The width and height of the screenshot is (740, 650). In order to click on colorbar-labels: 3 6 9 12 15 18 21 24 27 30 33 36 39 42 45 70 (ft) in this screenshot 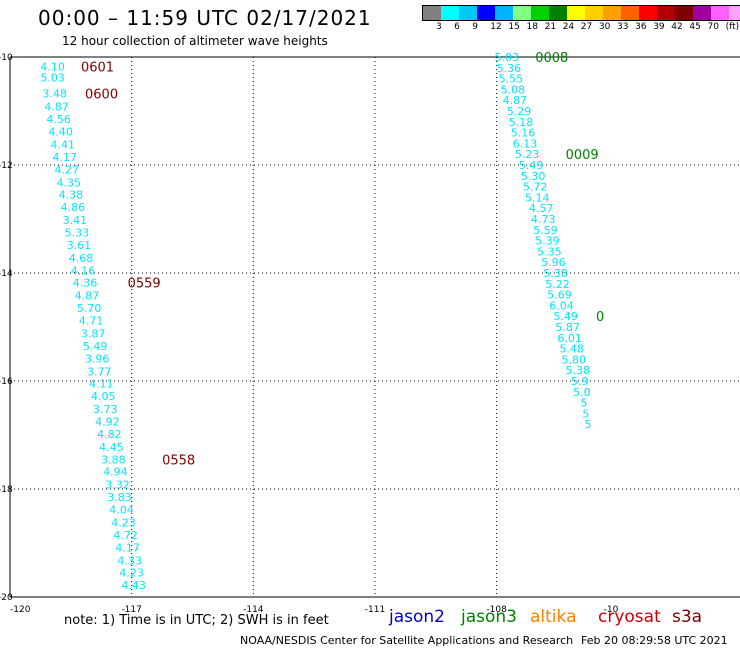, I will do `click(581, 28)`.